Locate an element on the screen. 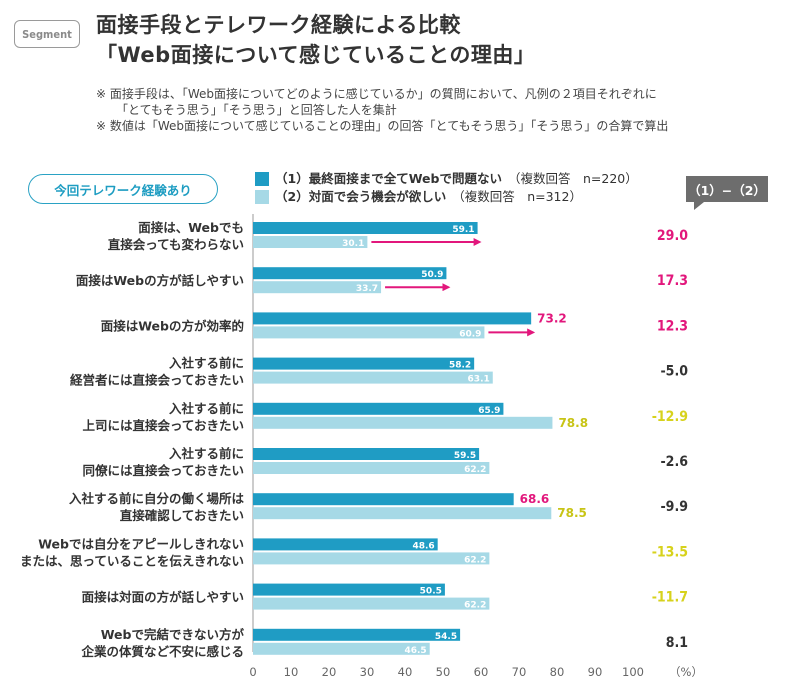 This screenshot has height=689, width=800. value-label-series-1: 68.6 is located at coordinates (535, 499).